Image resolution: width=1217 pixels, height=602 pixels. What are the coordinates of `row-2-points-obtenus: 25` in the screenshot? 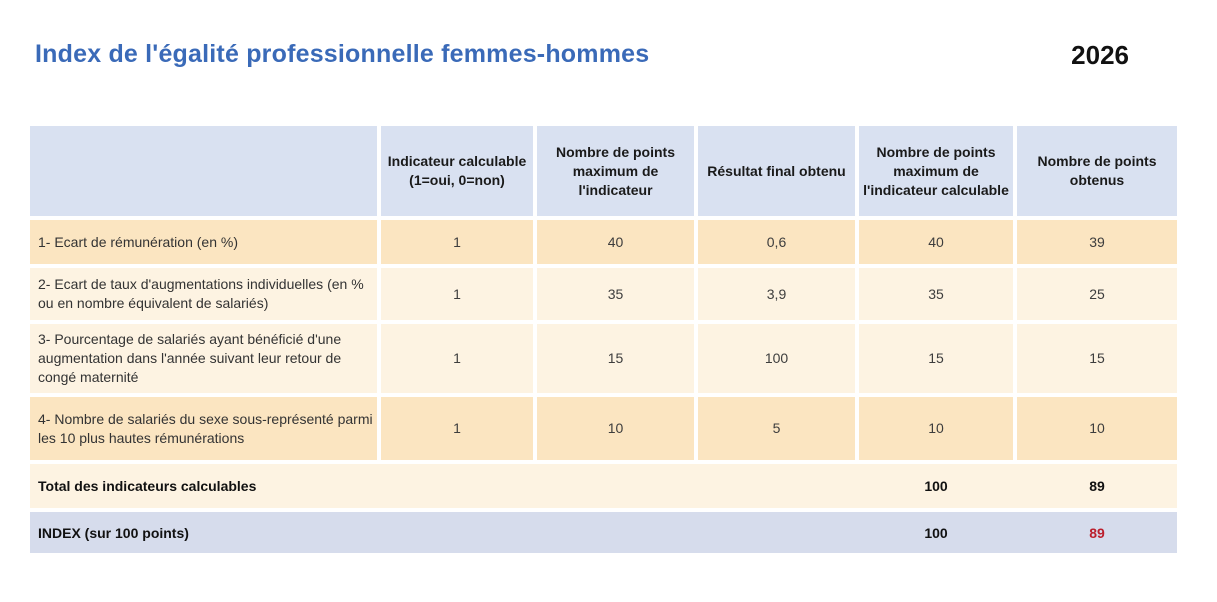 It's located at (1097, 294).